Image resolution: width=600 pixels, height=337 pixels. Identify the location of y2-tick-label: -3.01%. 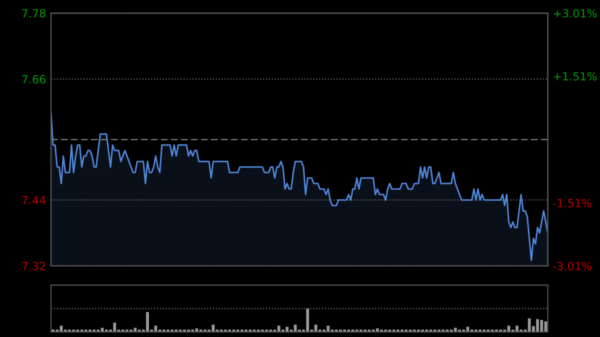
(572, 266).